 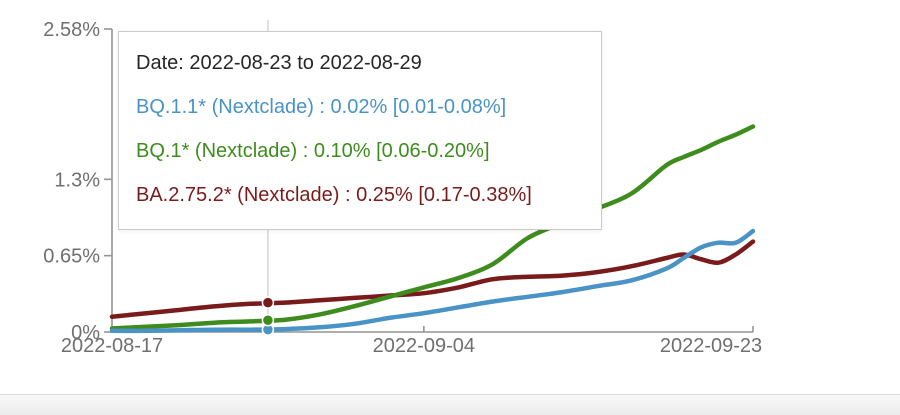 I want to click on page-footer-strip, so click(x=450, y=404).